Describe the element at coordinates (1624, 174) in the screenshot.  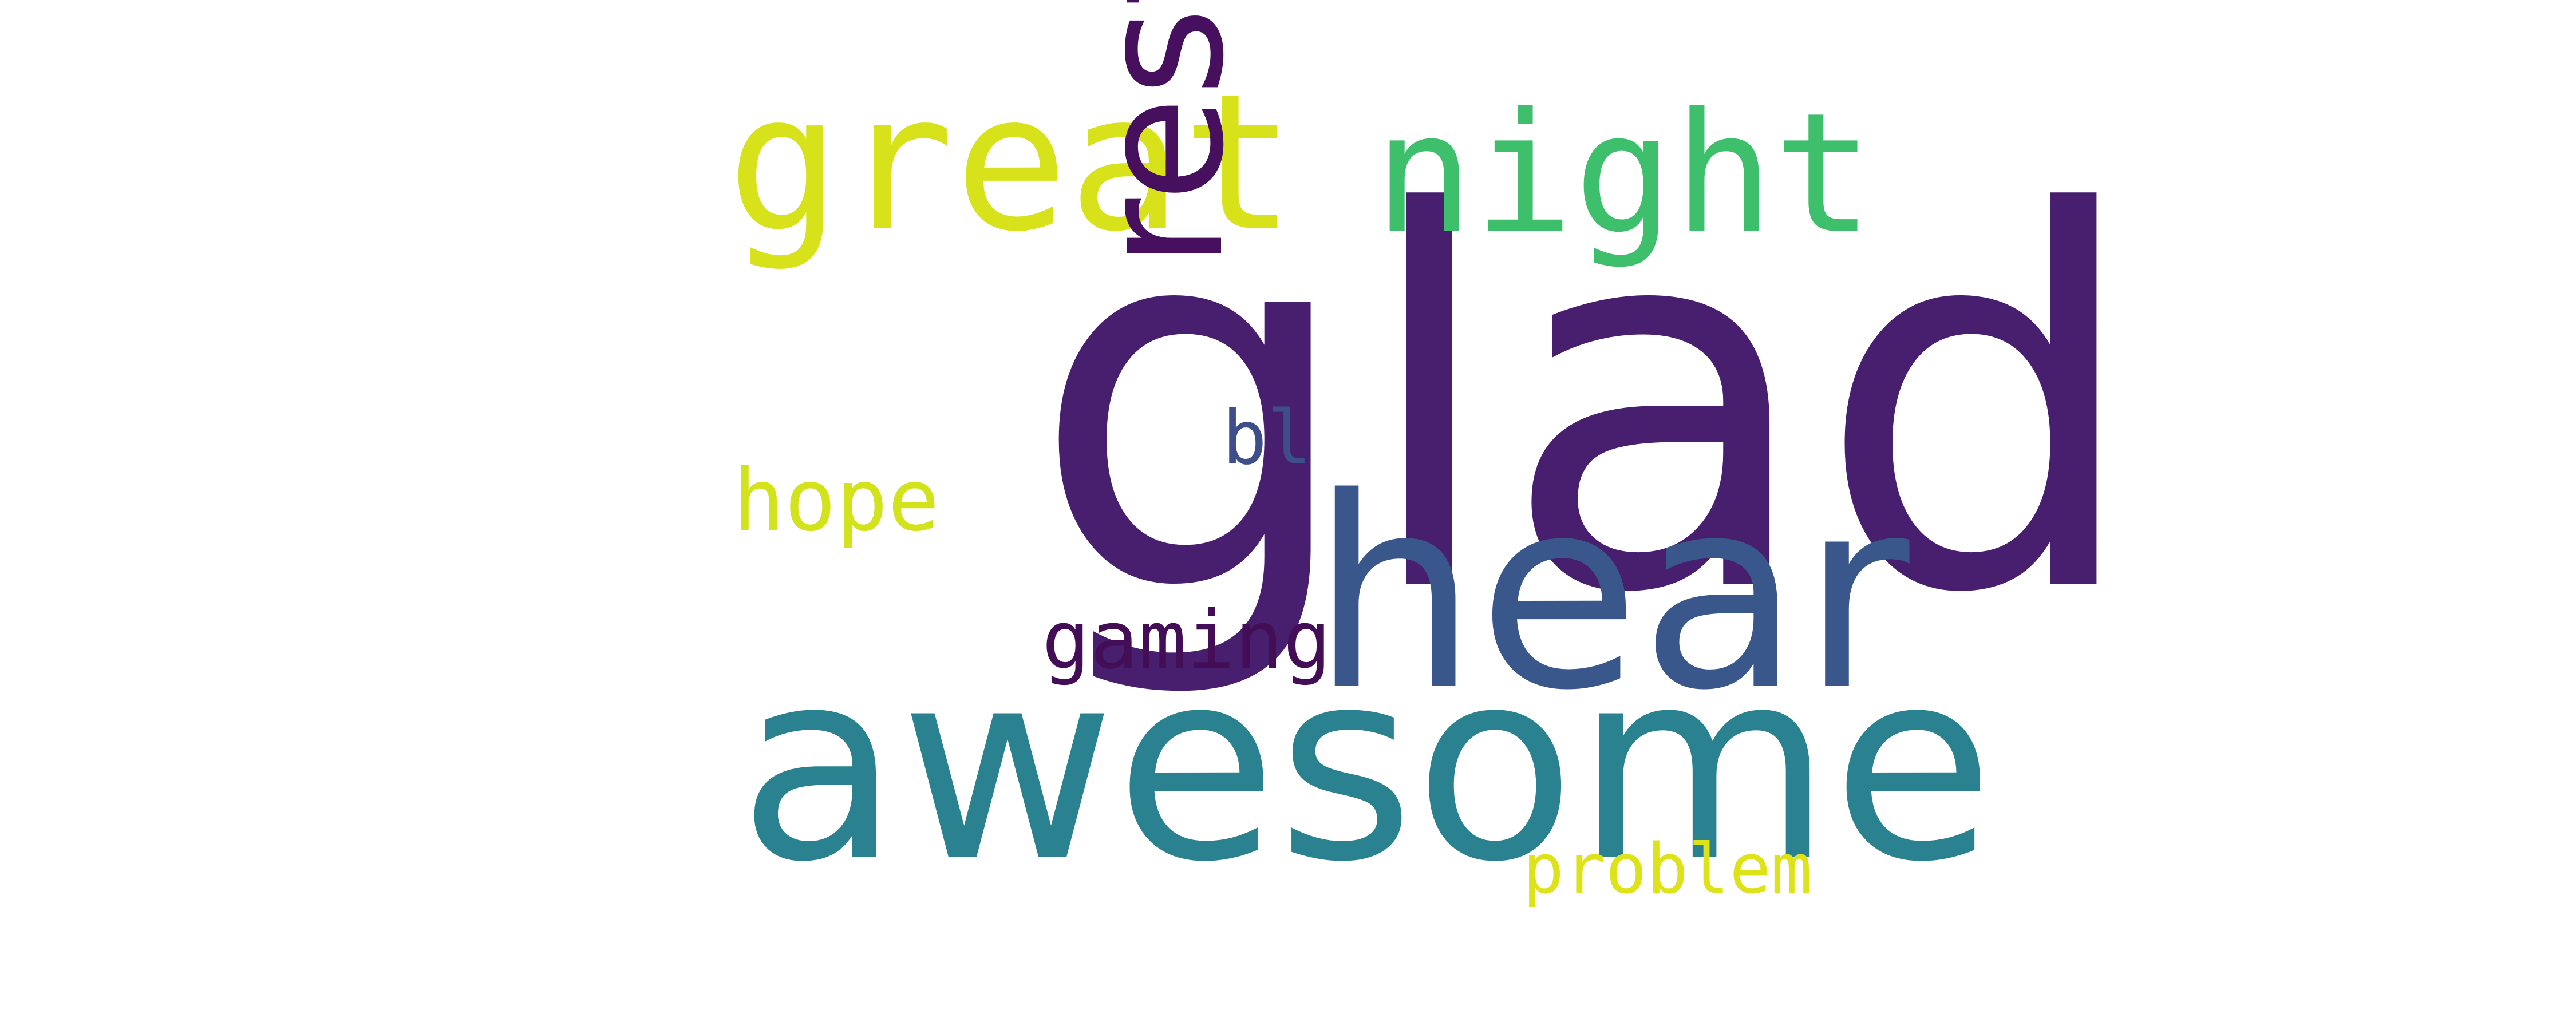
I see `word-night: night` at that location.